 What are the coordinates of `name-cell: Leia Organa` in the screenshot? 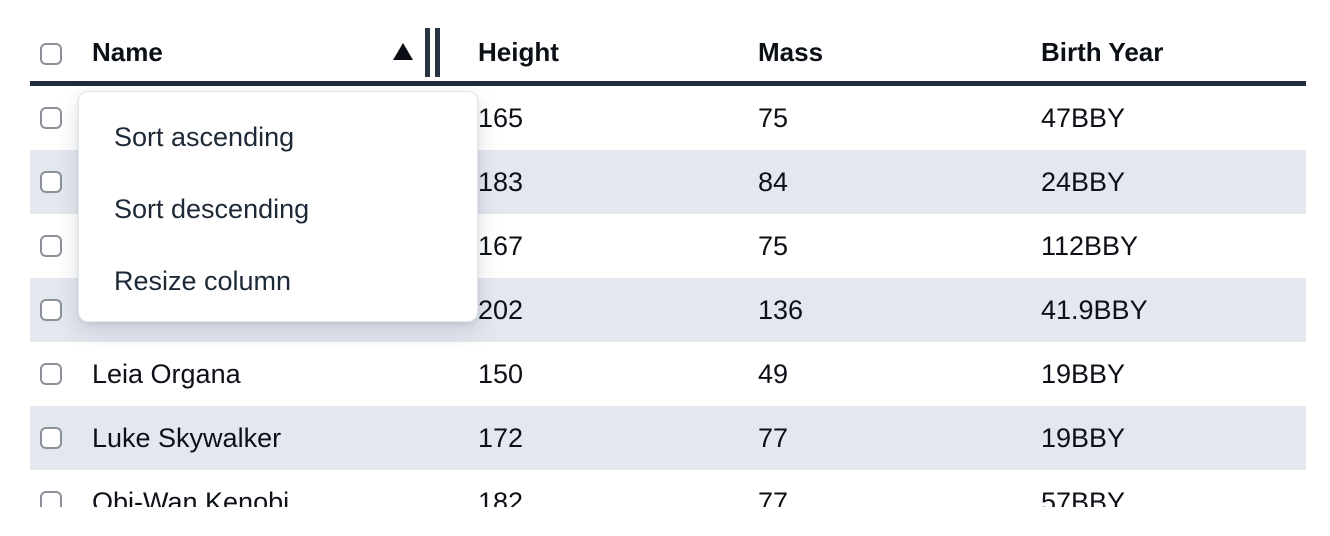 It's located at (166, 373).